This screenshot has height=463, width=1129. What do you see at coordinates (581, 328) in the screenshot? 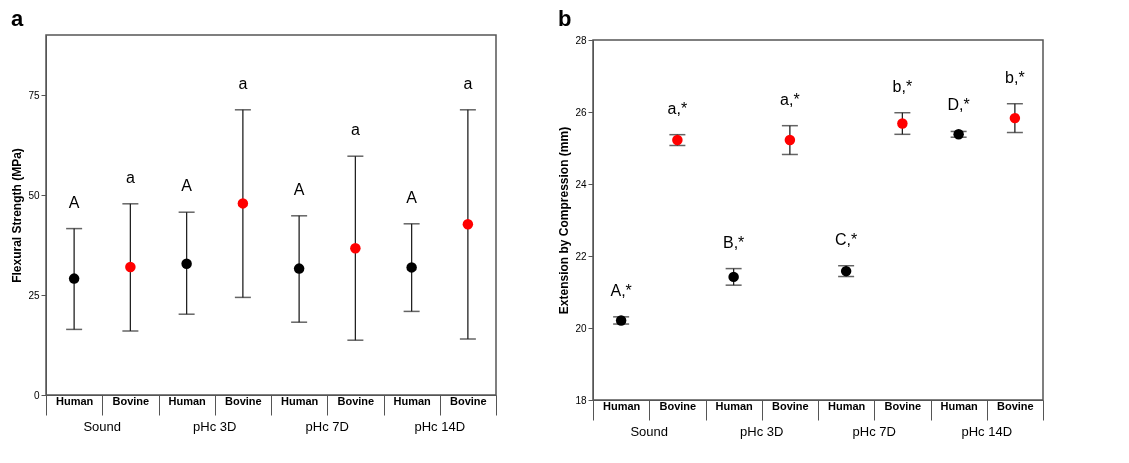
I see `y-tick-label: 20` at bounding box center [581, 328].